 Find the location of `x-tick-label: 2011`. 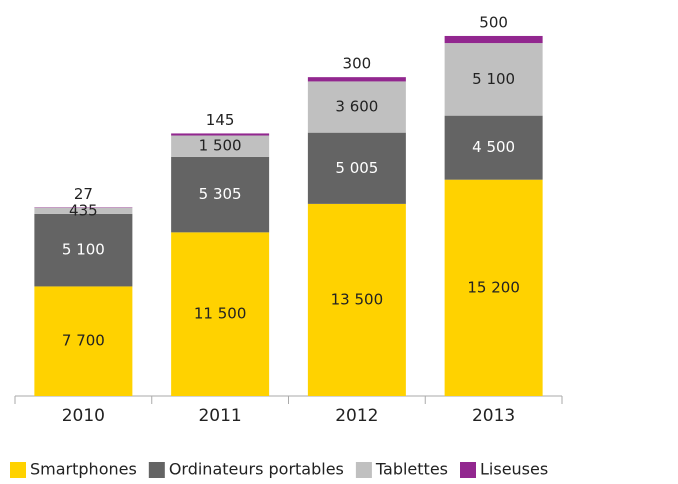

x-tick-label: 2011 is located at coordinates (219, 416).